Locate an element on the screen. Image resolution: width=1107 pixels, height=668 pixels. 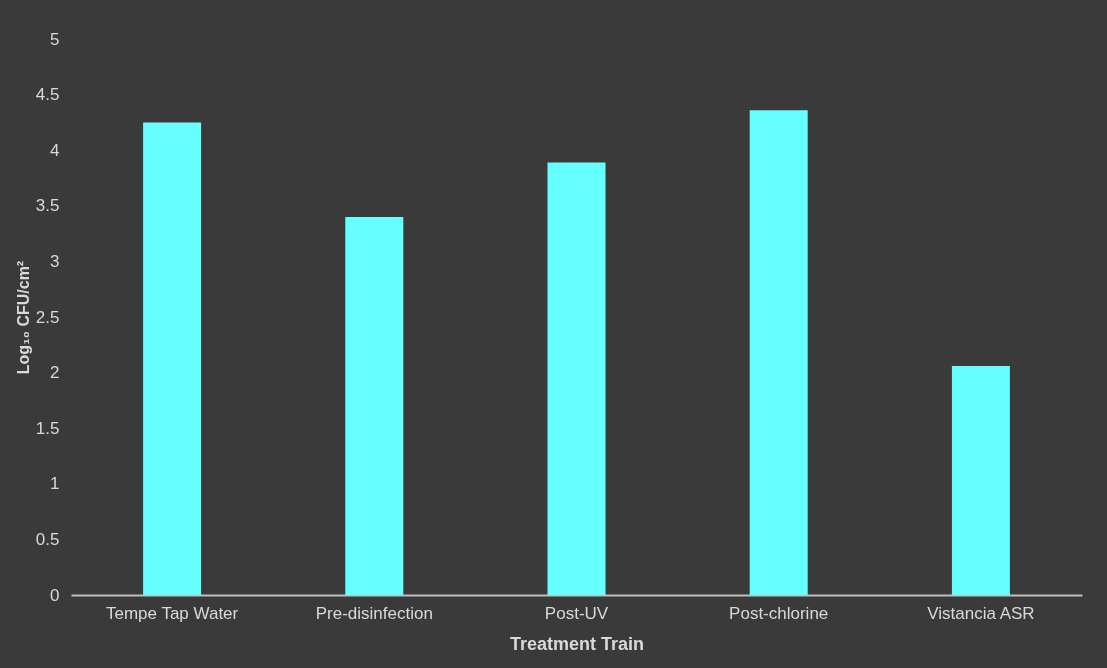
y-tick-label: 1 is located at coordinates (55, 484).